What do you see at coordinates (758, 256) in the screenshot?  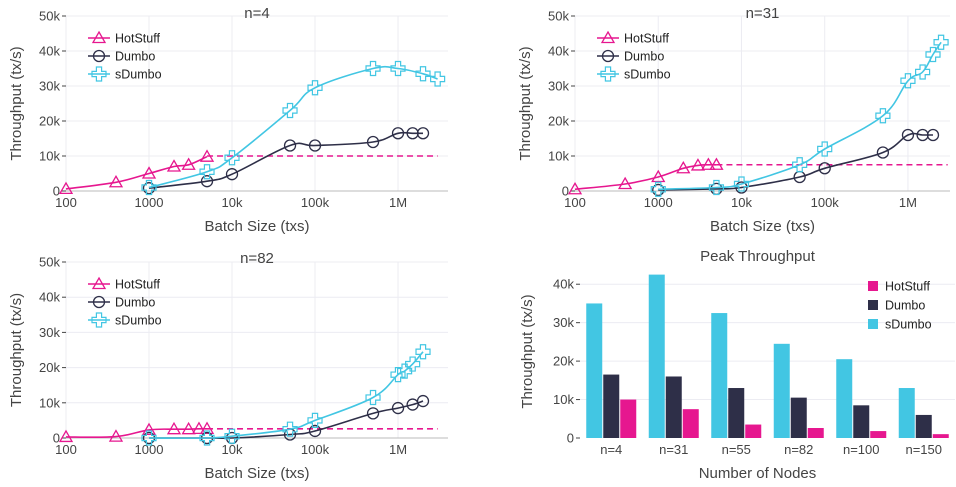 I see `chart-title: Peak Throughput` at bounding box center [758, 256].